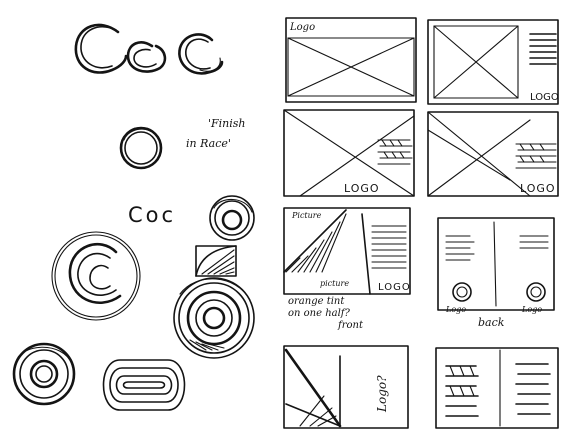  What do you see at coordinates (316, 301) in the screenshot?
I see `panel-5-note-line-1: orange tint` at bounding box center [316, 301].